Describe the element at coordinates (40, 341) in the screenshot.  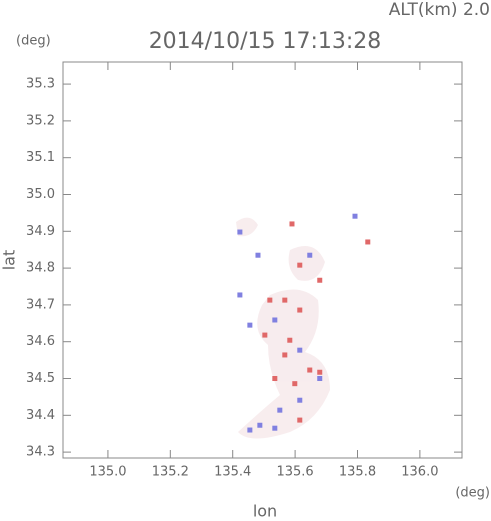
I see `y-tick-label: 34.6` at that location.